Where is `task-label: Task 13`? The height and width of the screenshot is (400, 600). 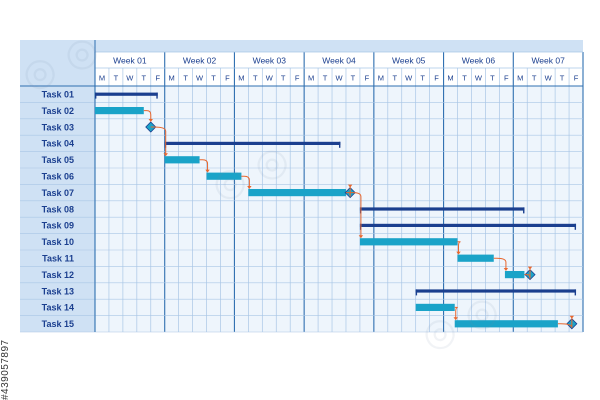
task-label: Task 13 is located at coordinates (58, 291).